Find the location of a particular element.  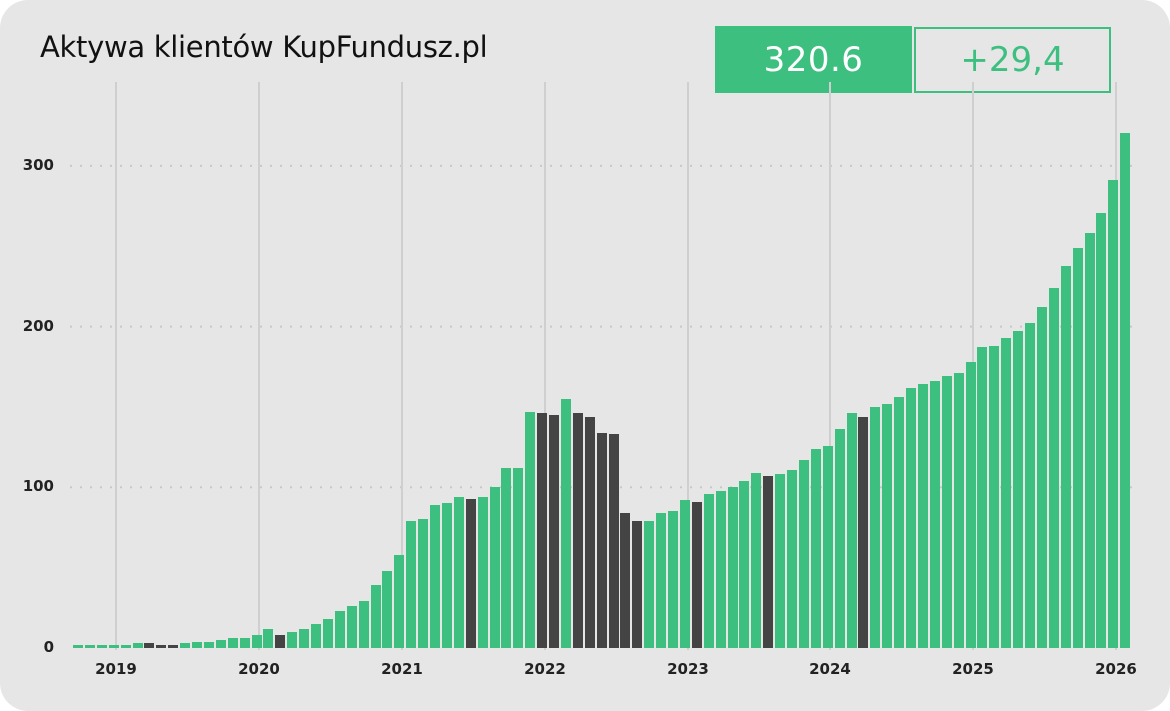

x-tick-label: 2019 is located at coordinates (116, 669).